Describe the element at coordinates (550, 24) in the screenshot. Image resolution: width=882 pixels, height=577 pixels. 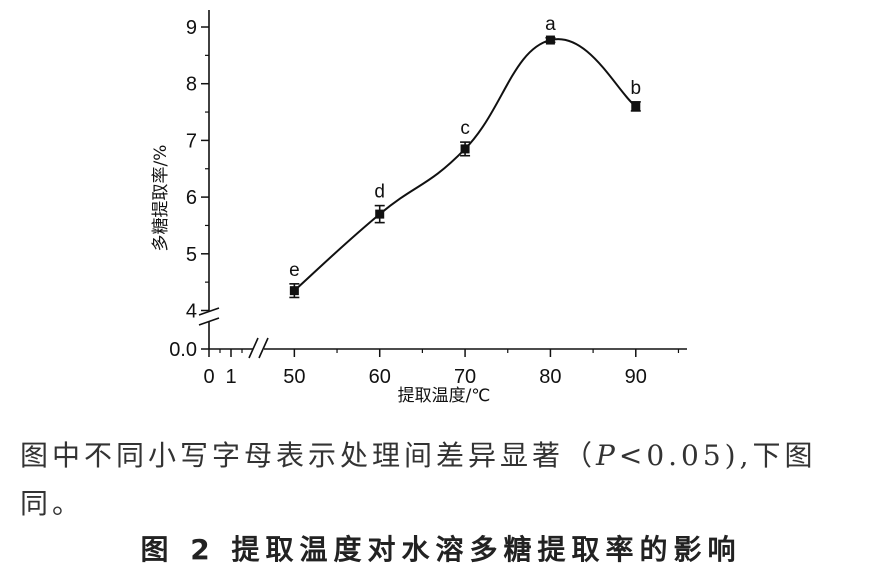
I see `significance-label: a` at that location.